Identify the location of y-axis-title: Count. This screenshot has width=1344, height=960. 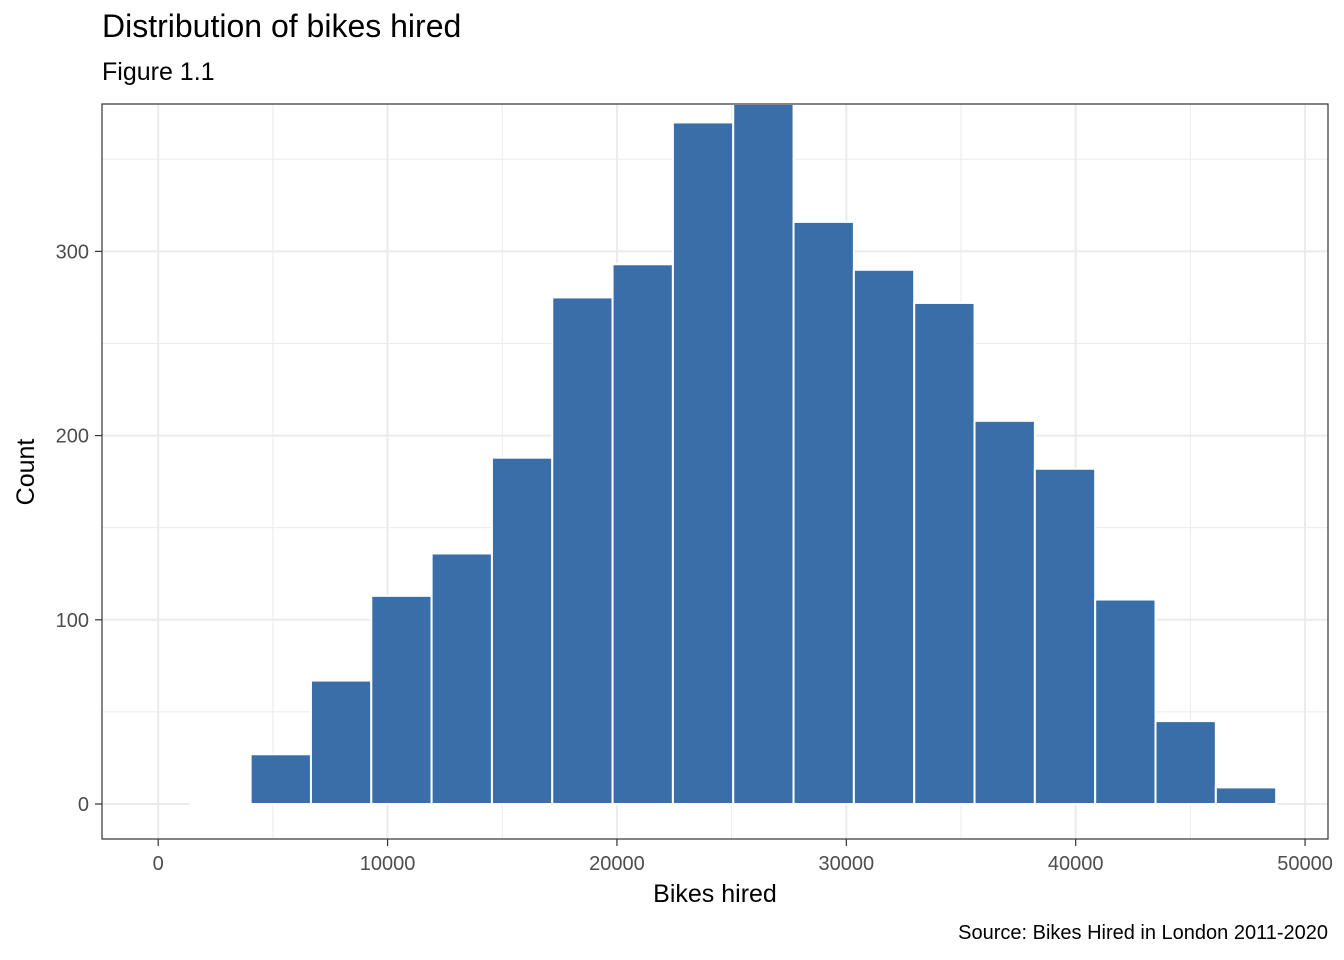
(26, 472).